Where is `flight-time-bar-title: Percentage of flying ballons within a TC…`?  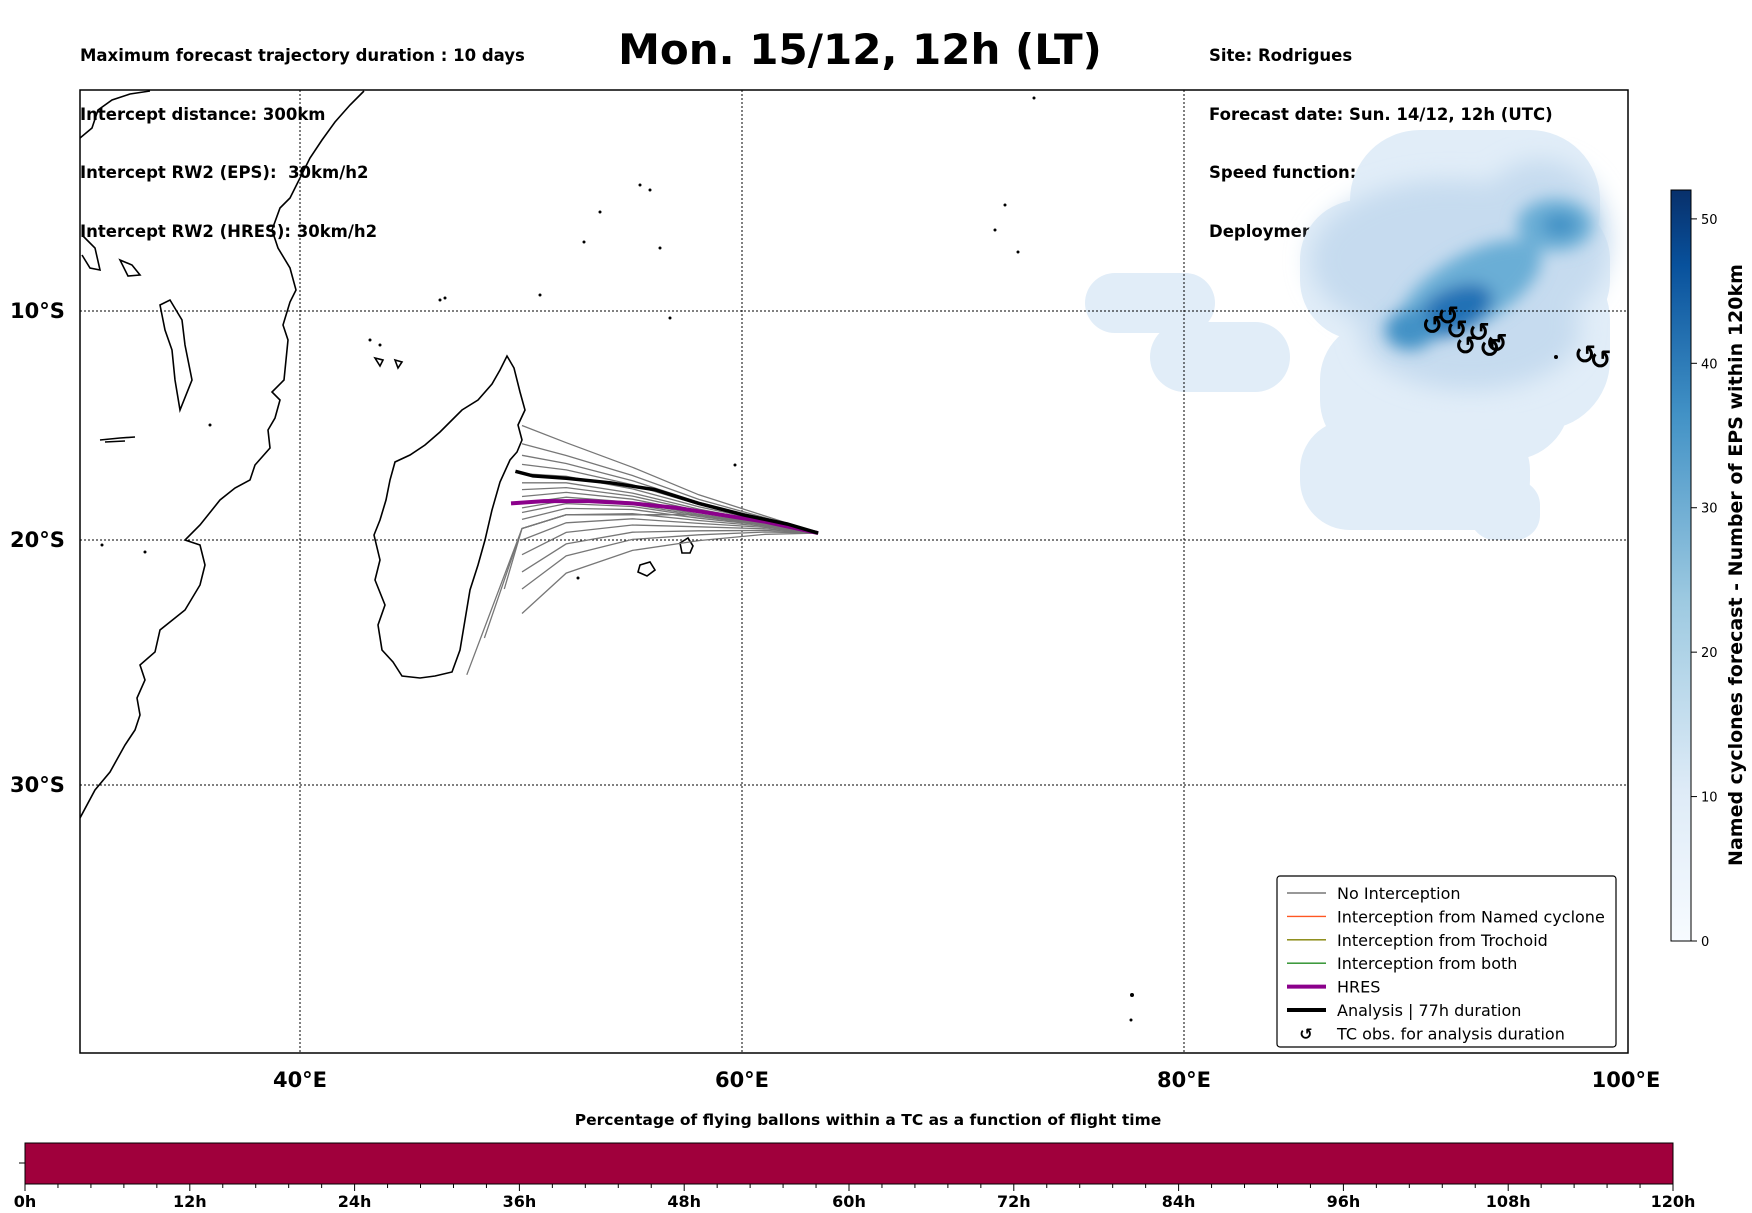
flight-time-bar-title: Percentage of flying ballons within a TC… is located at coordinates (868, 1120).